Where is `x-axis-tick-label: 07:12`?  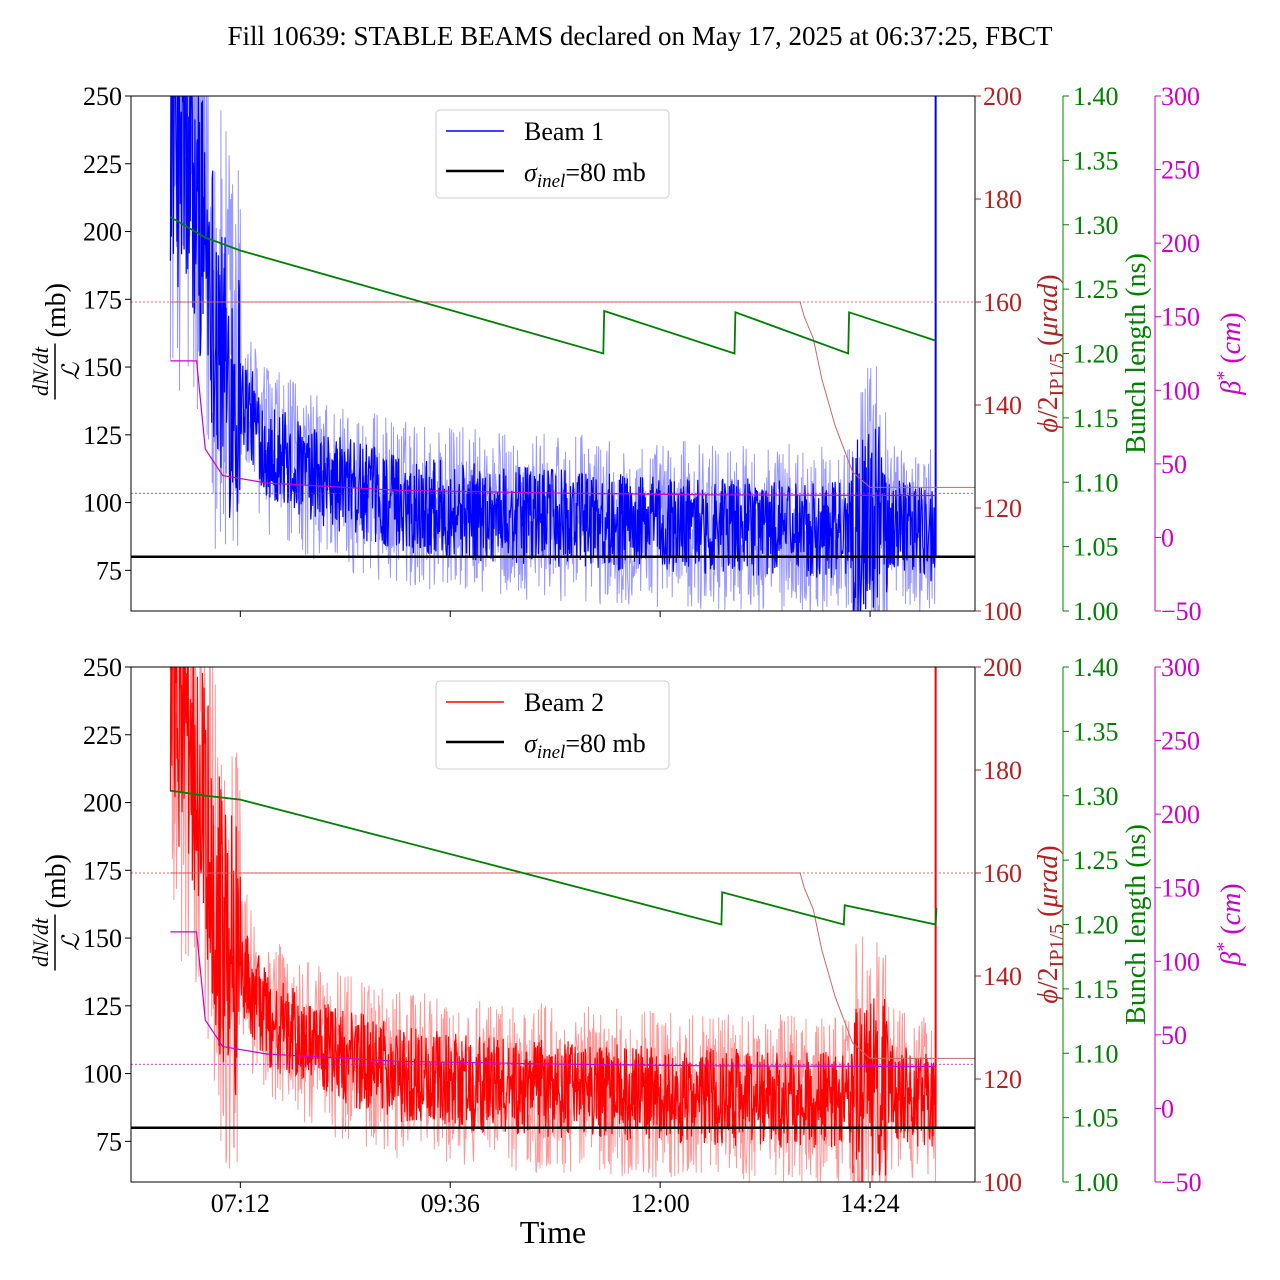
x-axis-tick-label: 07:12 is located at coordinates (240, 1203).